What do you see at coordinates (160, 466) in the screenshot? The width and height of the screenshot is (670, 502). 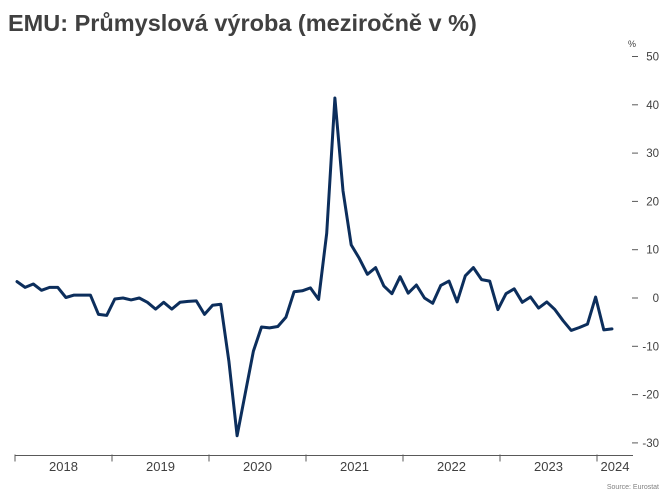 I see `x-tick-label: 2019` at bounding box center [160, 466].